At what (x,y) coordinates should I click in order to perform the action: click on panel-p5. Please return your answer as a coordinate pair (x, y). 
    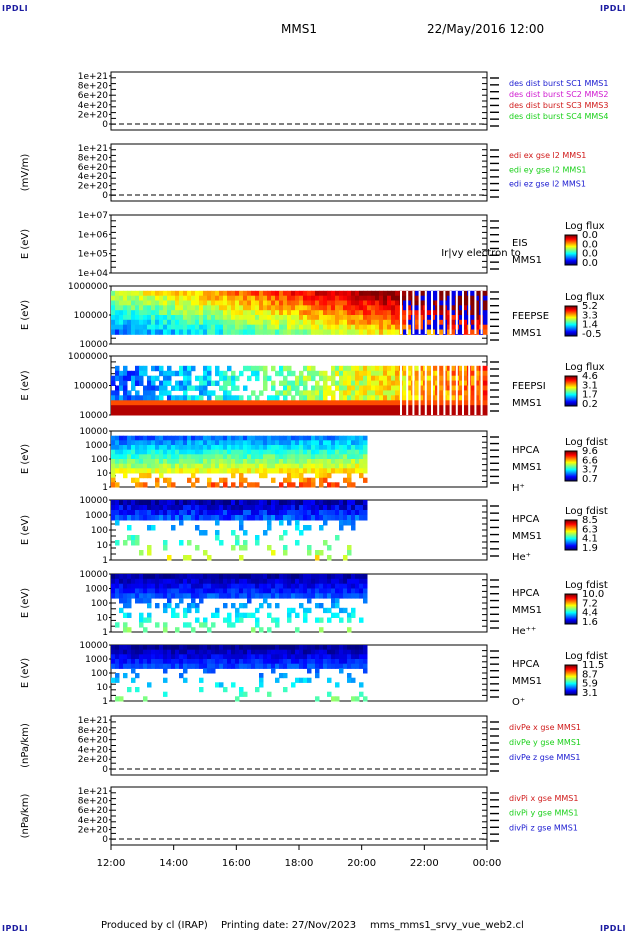
    Looking at the image, I should click on (343, 385).